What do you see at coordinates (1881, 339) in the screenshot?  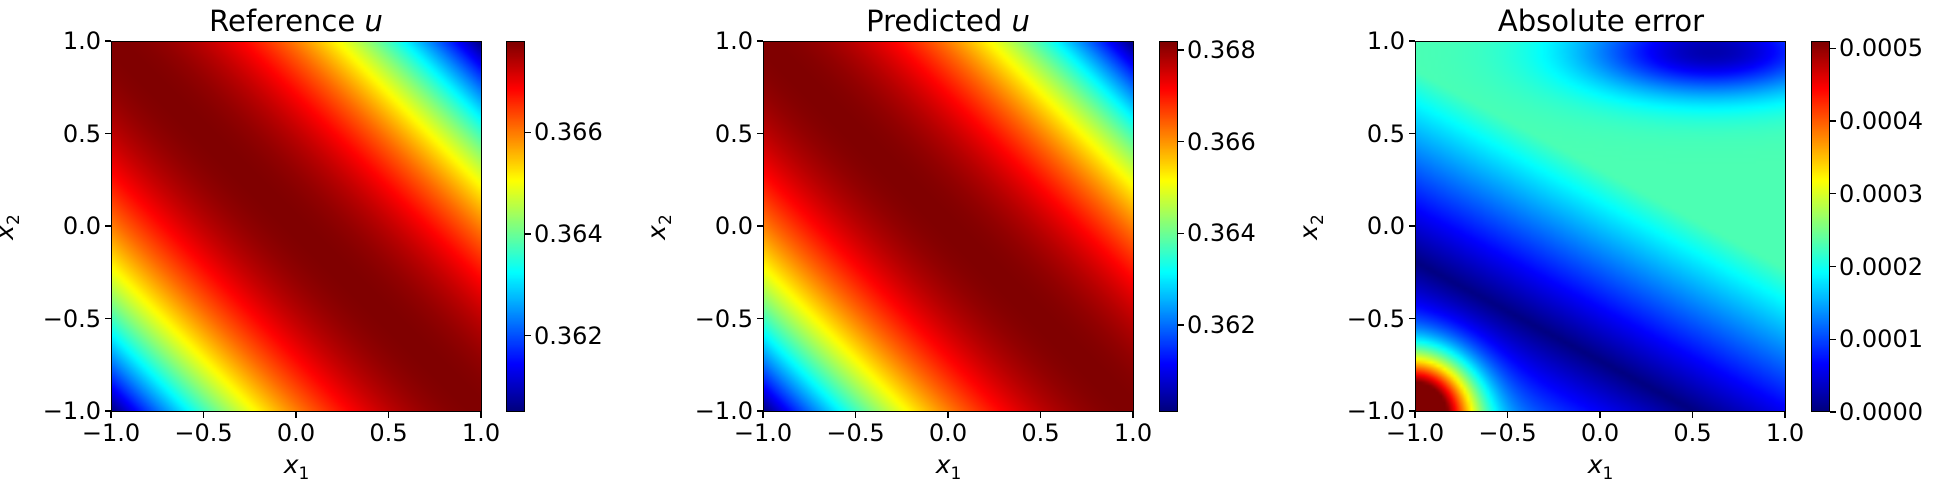 I see `colorbar-tick-label: 0.0001` at bounding box center [1881, 339].